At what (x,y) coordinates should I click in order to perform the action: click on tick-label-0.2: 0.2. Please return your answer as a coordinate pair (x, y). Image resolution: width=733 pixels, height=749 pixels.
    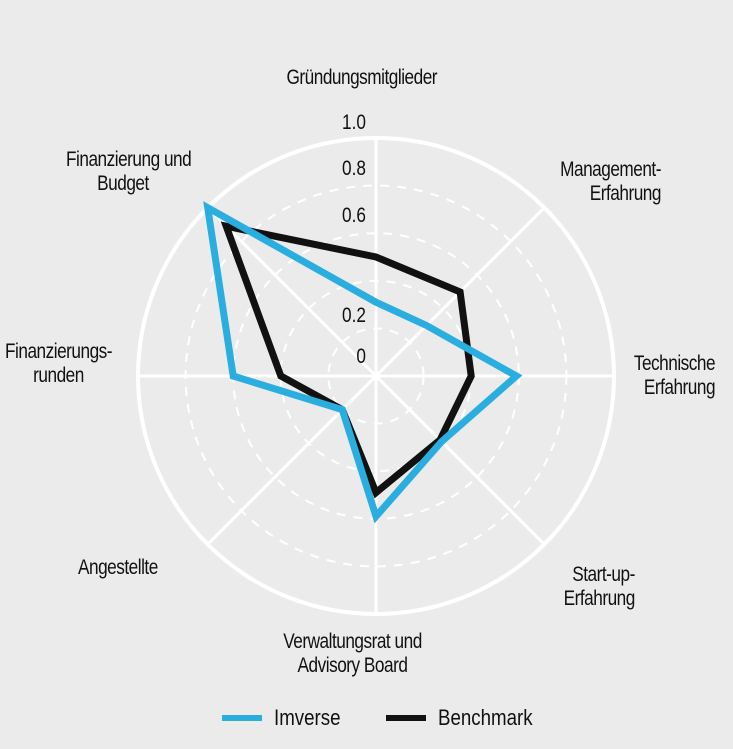
    Looking at the image, I should click on (354, 315).